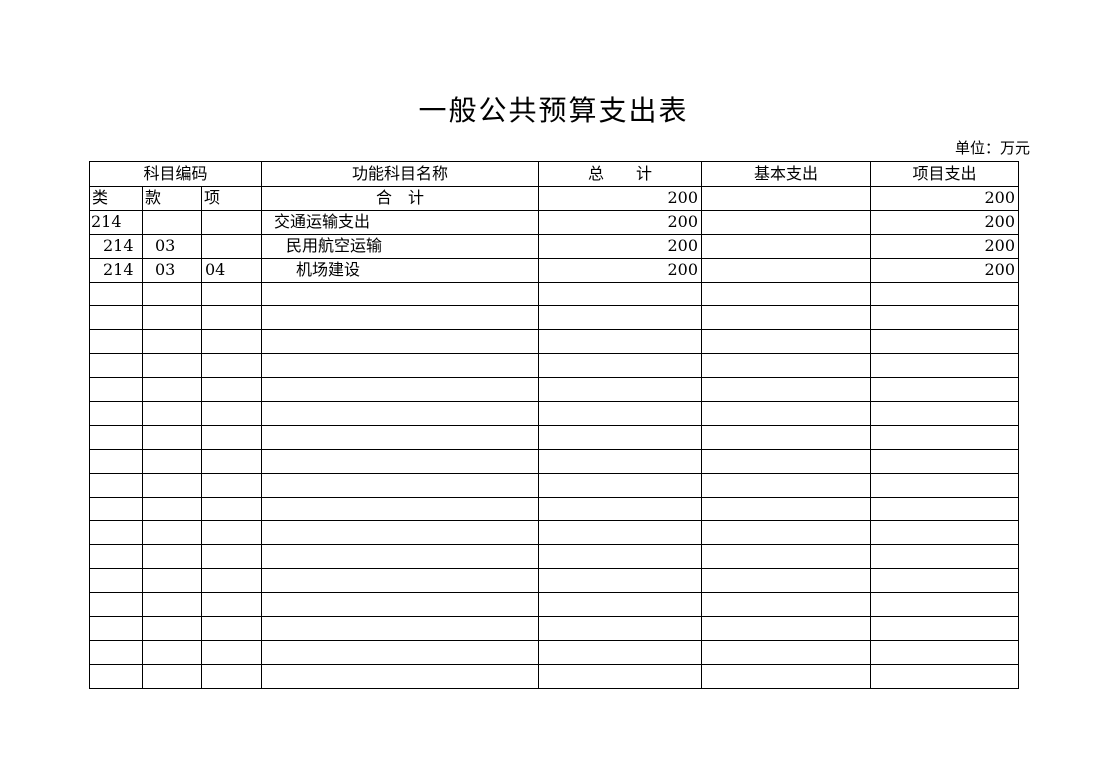 The width and height of the screenshot is (1100, 777). Describe the element at coordinates (400, 270) in the screenshot. I see `cell-function-name: 机场建设` at that location.